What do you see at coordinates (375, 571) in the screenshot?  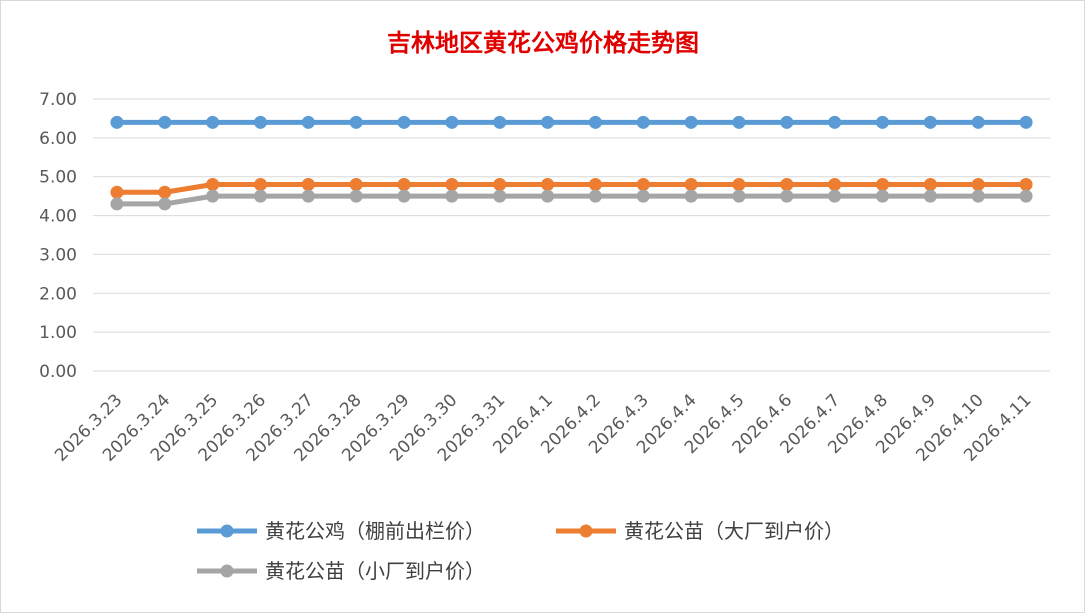 I see `legend-label: 黄花公苗（小厂到户价）` at bounding box center [375, 571].